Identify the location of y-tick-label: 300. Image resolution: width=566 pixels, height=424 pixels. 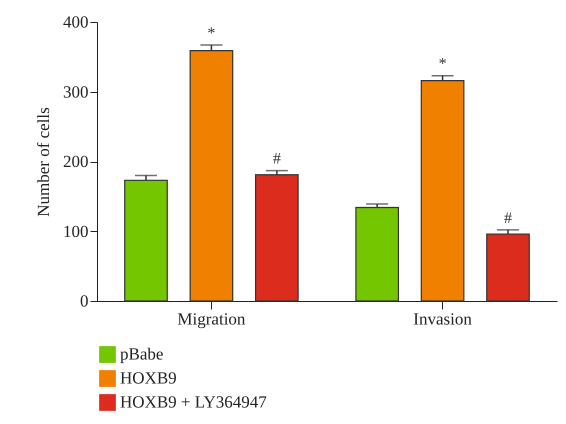
(75, 92).